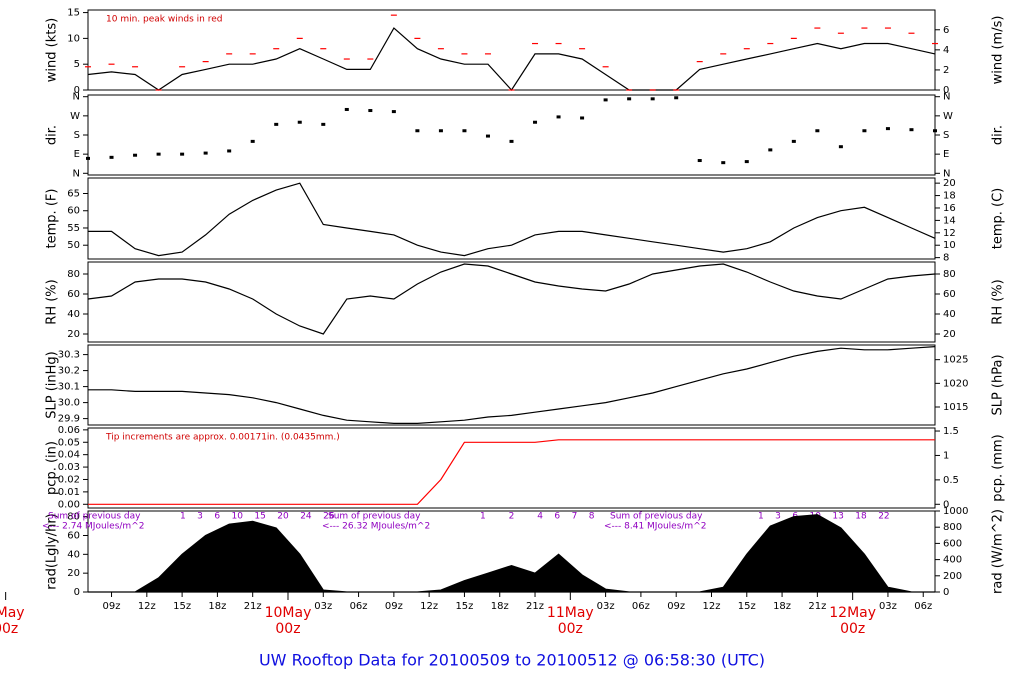  What do you see at coordinates (12, 613) in the screenshot?
I see `date-label: 9May` at bounding box center [12, 613].